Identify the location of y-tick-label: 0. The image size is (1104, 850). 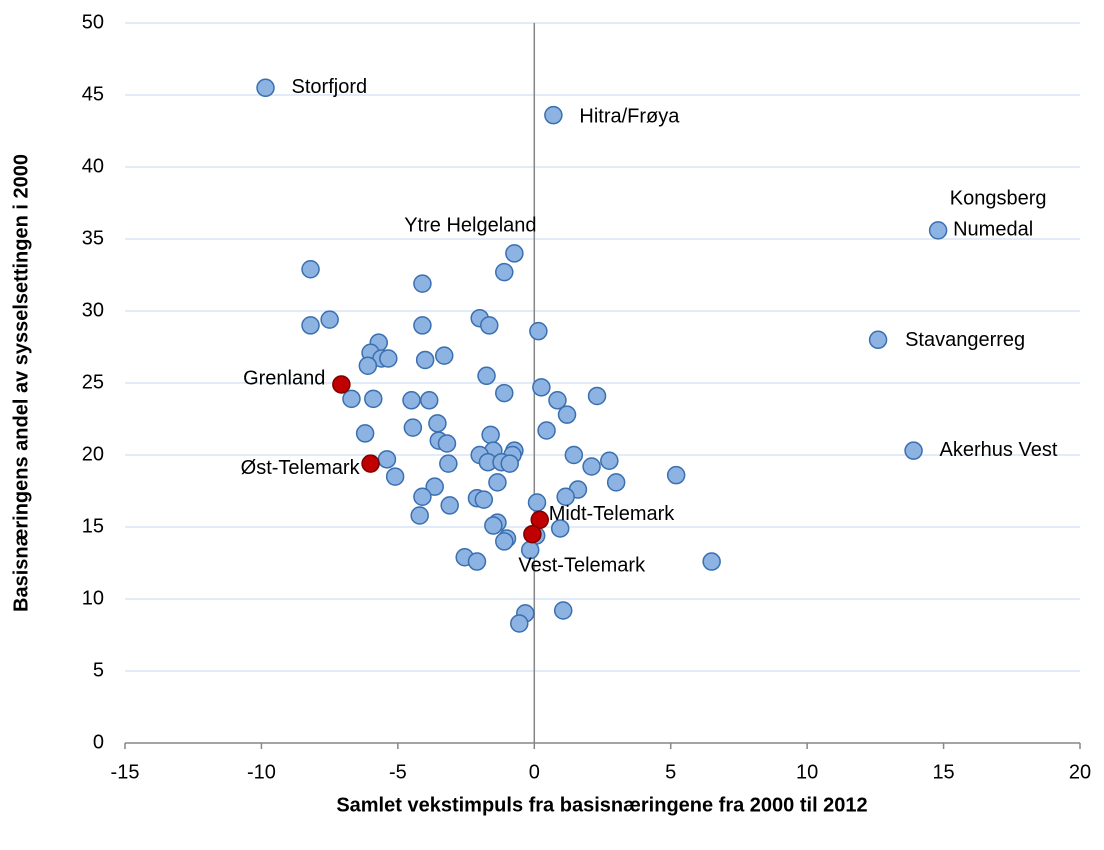
(98, 742).